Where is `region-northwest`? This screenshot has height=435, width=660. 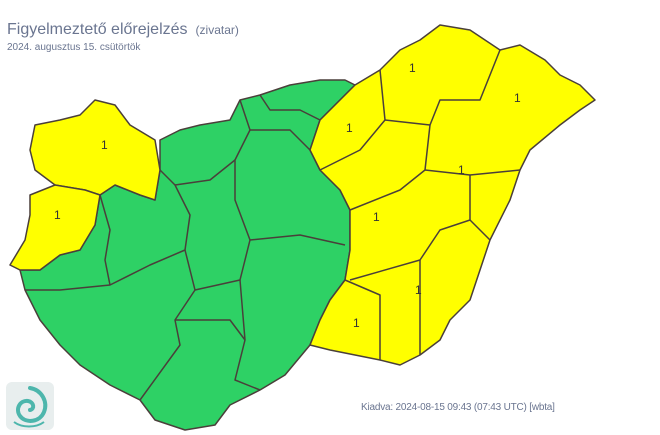 region-northwest is located at coordinates (95, 150).